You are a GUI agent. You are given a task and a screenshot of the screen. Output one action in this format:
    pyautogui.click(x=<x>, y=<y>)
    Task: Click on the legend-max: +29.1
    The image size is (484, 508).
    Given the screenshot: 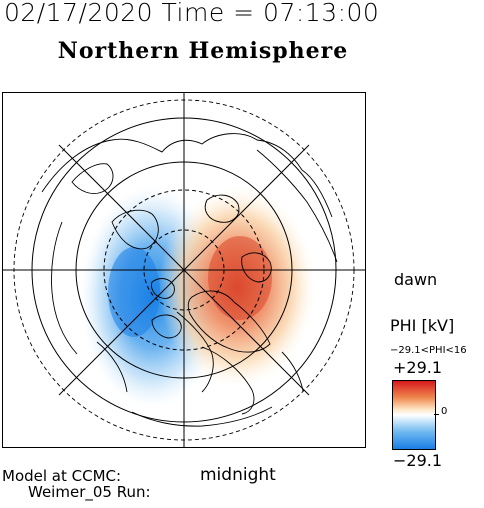 What is the action you would take?
    pyautogui.click(x=418, y=367)
    